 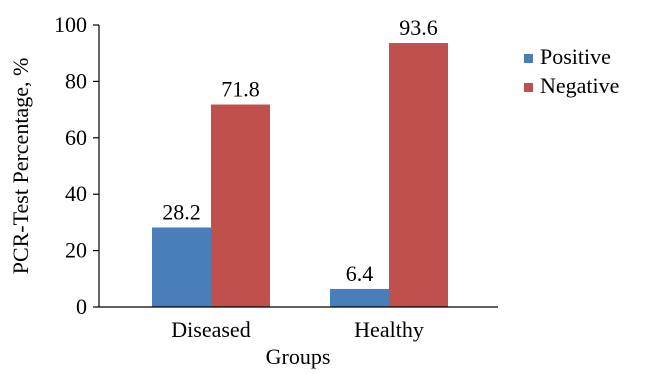 What do you see at coordinates (181, 211) in the screenshot?
I see `data-label-positive-diseased: 28.2` at bounding box center [181, 211].